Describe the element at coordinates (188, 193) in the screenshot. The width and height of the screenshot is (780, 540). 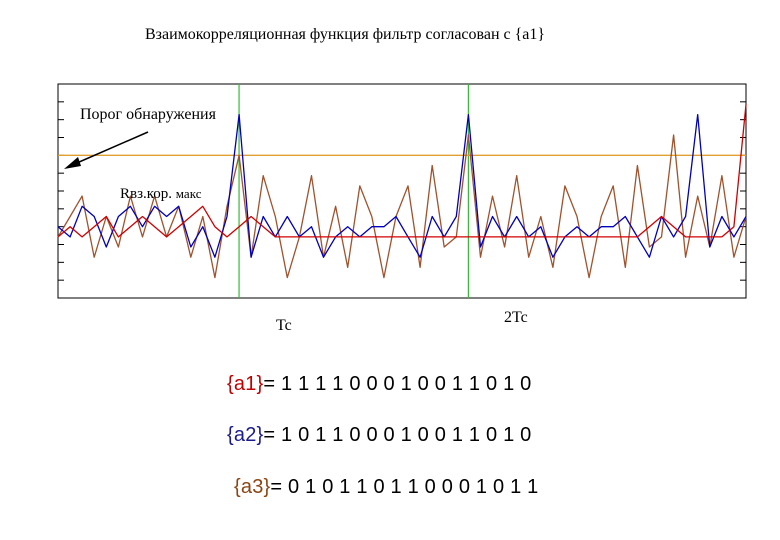
I see `rmax-label-small: макс` at that location.